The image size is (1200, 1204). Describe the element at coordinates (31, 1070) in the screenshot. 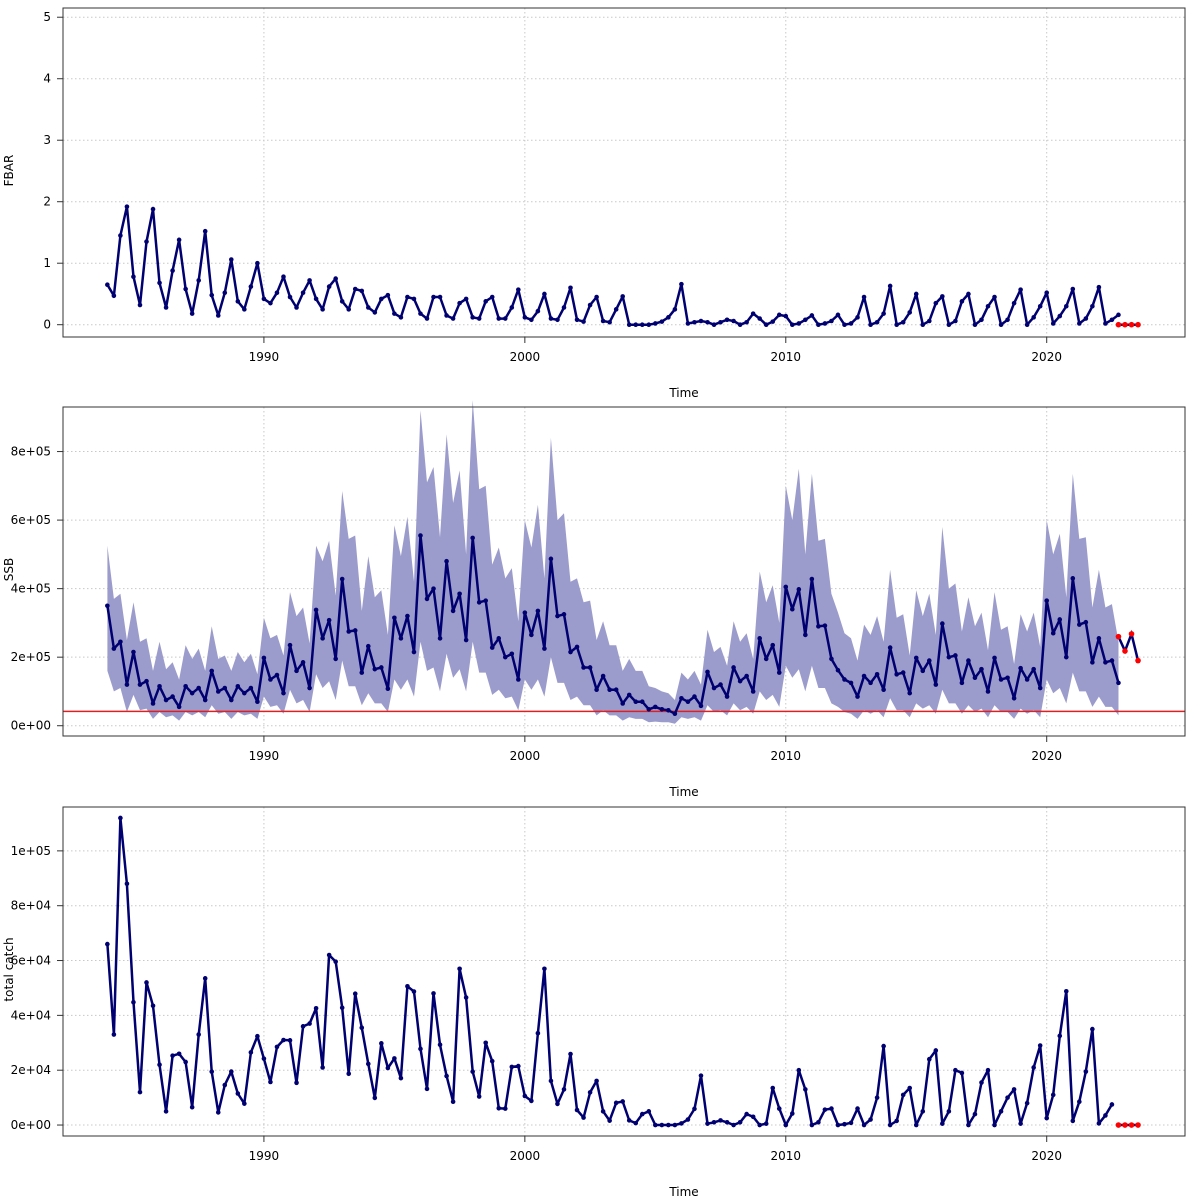

I see `y-tick-label: 2e+04` at that location.